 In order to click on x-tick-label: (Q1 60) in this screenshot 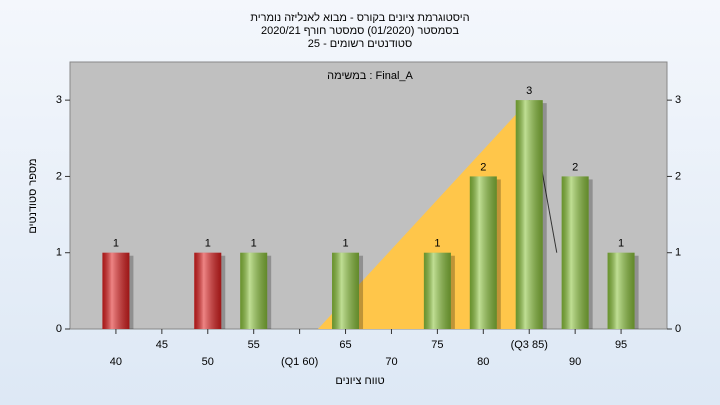, I will do `click(299, 362)`.